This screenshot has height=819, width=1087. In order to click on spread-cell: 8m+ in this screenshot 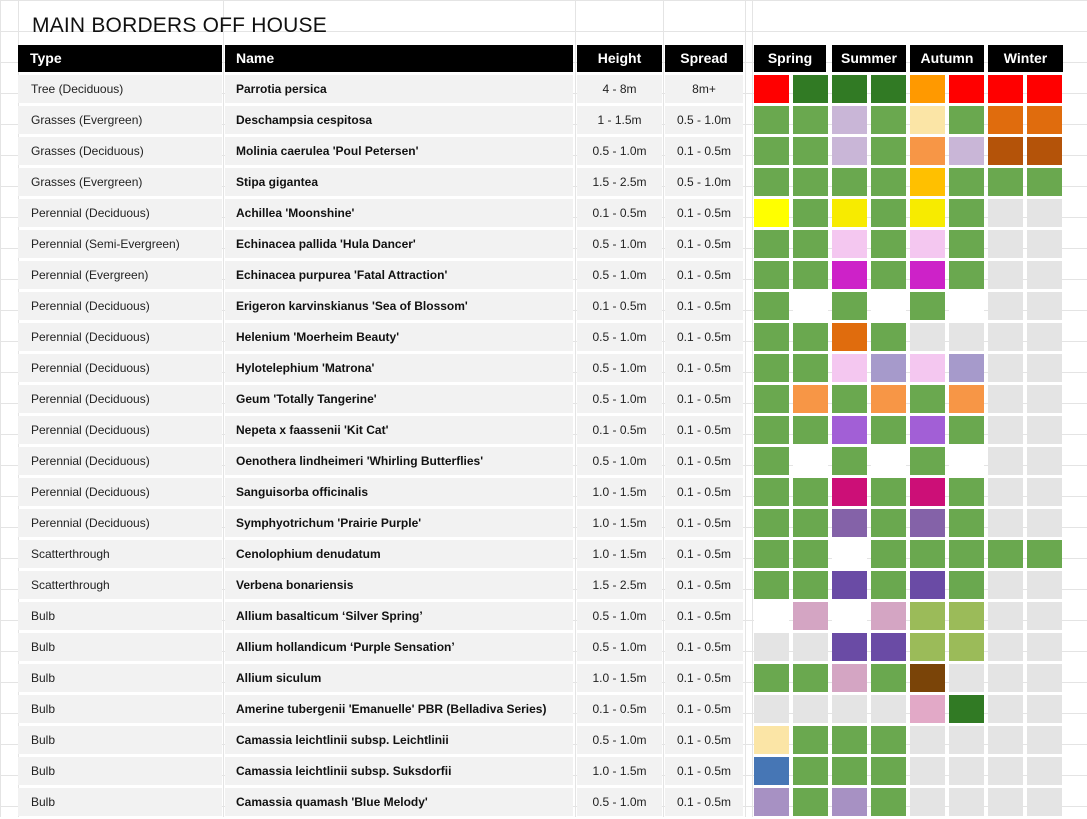, I will do `click(704, 89)`.